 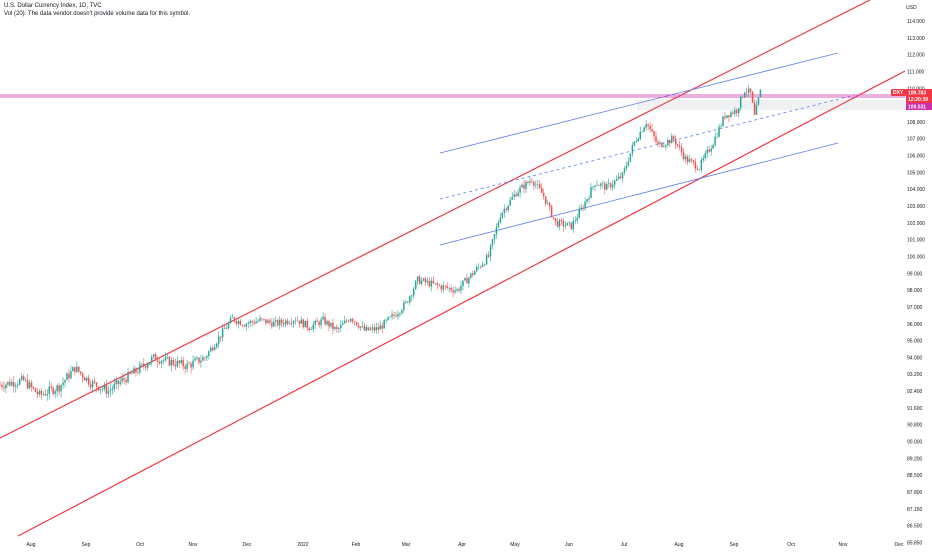 What do you see at coordinates (899, 545) in the screenshot?
I see `x-tick-label: Dec` at bounding box center [899, 545].